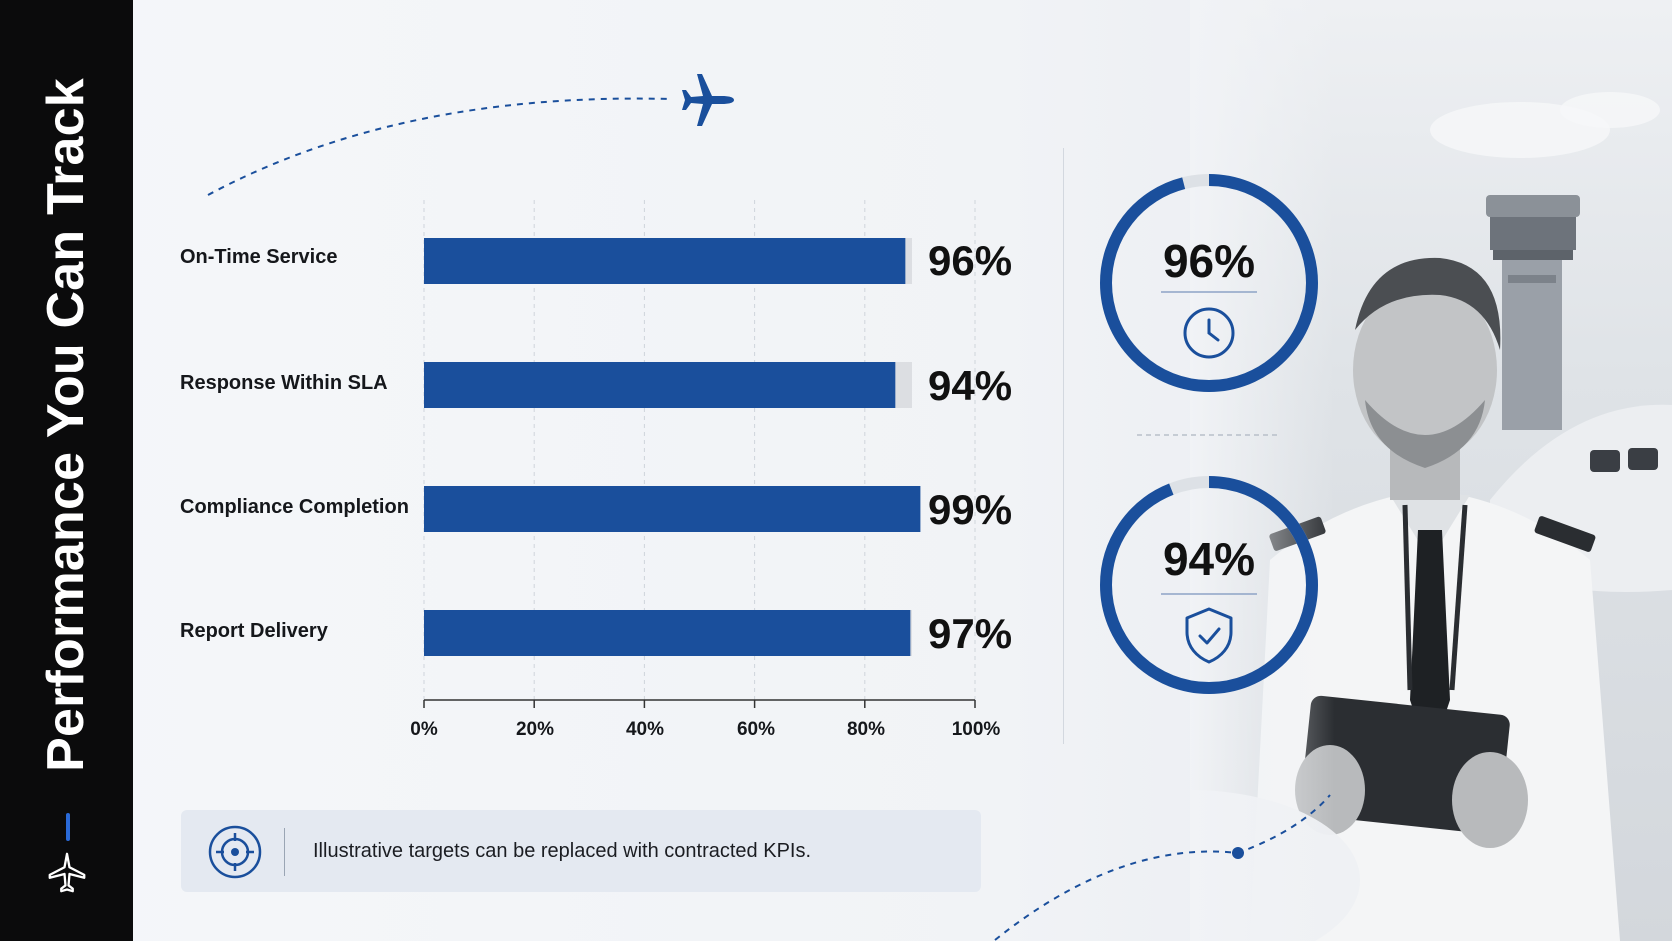 The width and height of the screenshot is (1672, 941). What do you see at coordinates (294, 507) in the screenshot?
I see `category-label: Compliance Completion` at bounding box center [294, 507].